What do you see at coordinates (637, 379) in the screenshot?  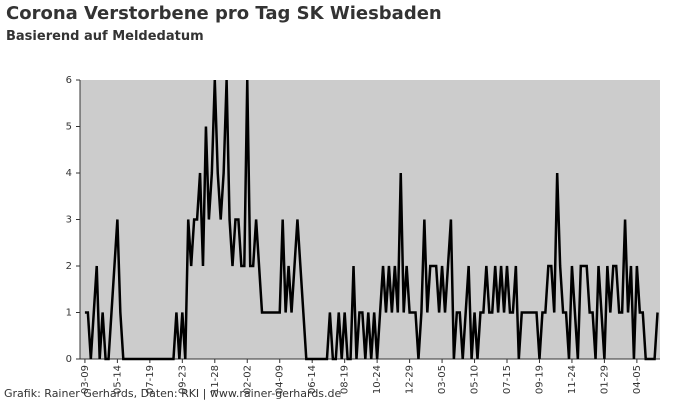 I see `x-tick-label: 04-05` at bounding box center [637, 379].